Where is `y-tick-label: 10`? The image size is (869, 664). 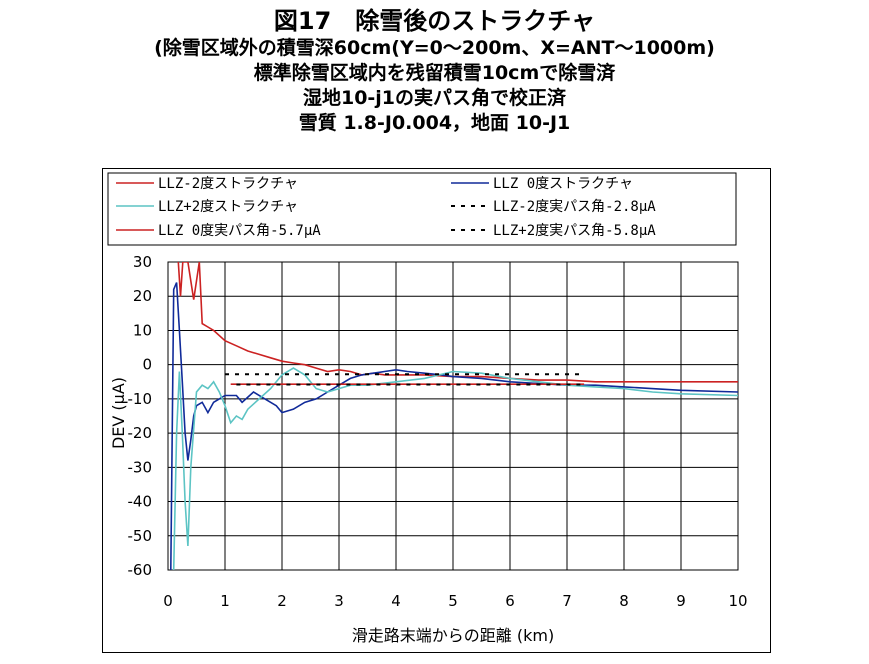 y-tick-label: 10 is located at coordinates (142, 330).